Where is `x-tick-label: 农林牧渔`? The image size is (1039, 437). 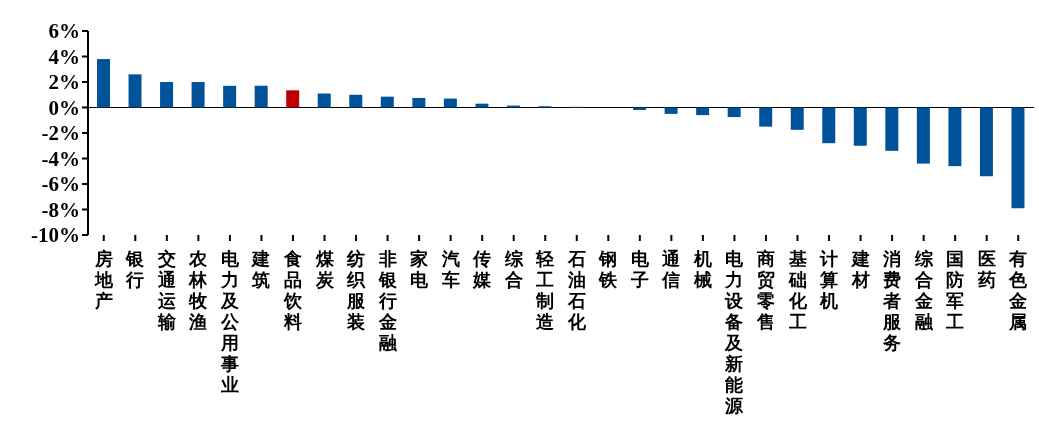
x-tick-label: 农林牧渔 is located at coordinates (198, 290).